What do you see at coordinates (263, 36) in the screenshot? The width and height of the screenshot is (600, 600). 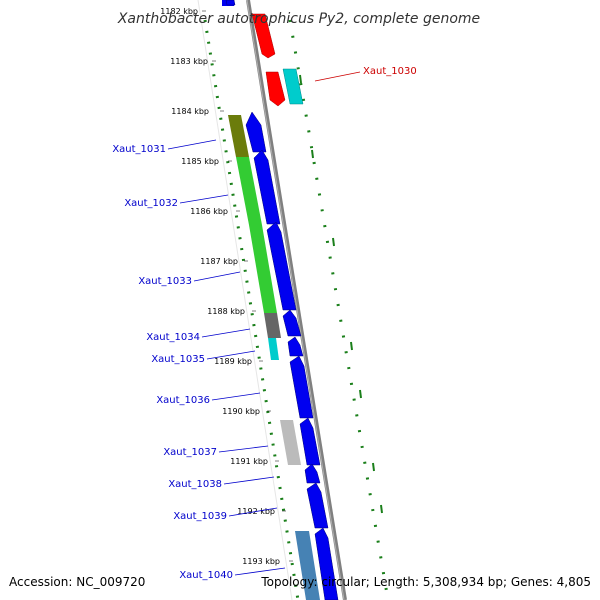 I see `rna-feature` at bounding box center [263, 36].